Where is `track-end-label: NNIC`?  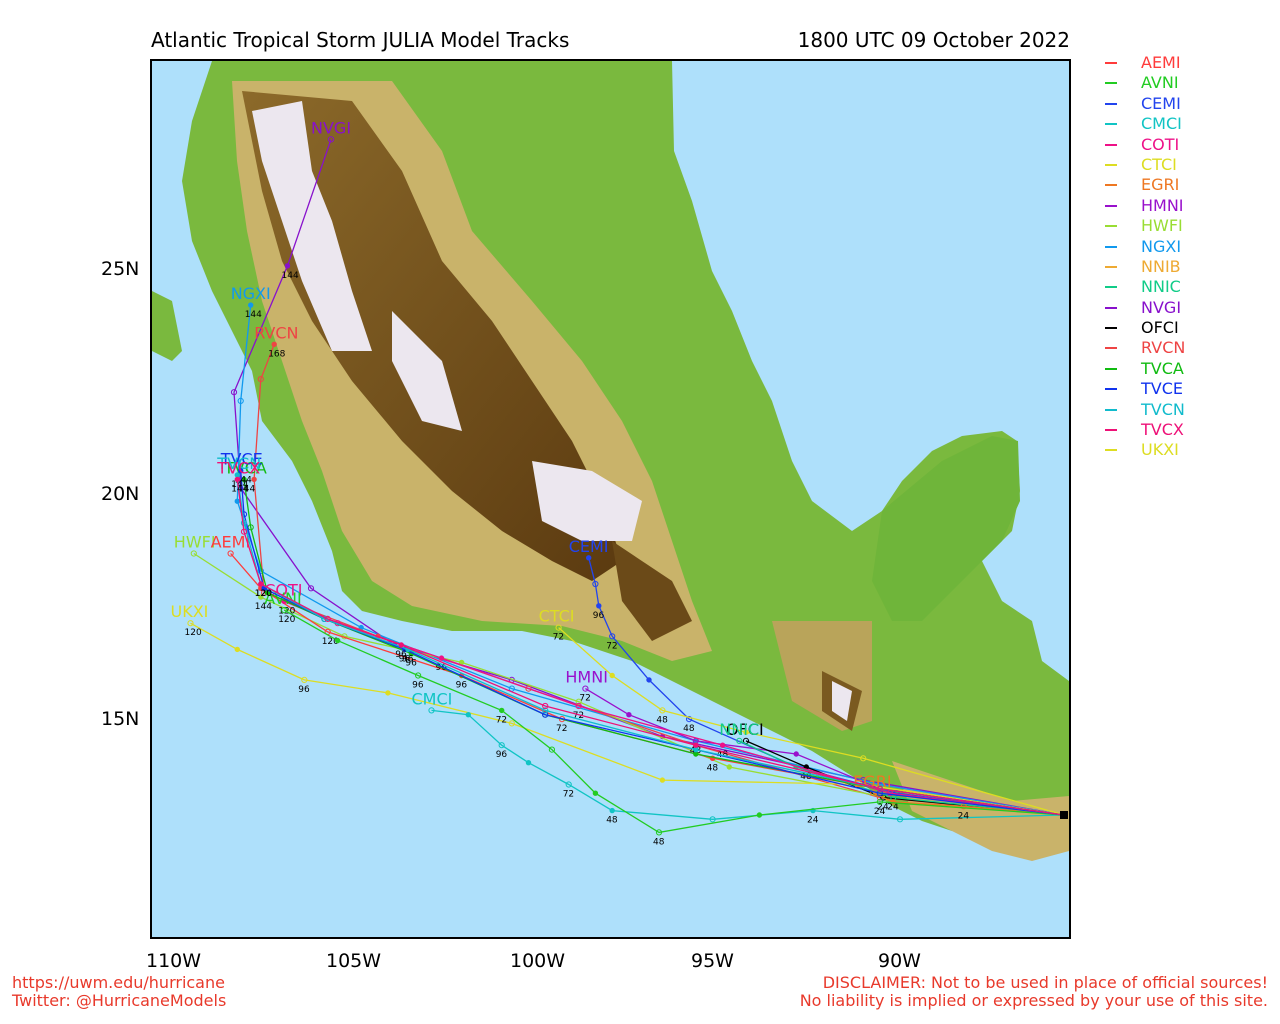
track-end-label: NNIC is located at coordinates (739, 729).